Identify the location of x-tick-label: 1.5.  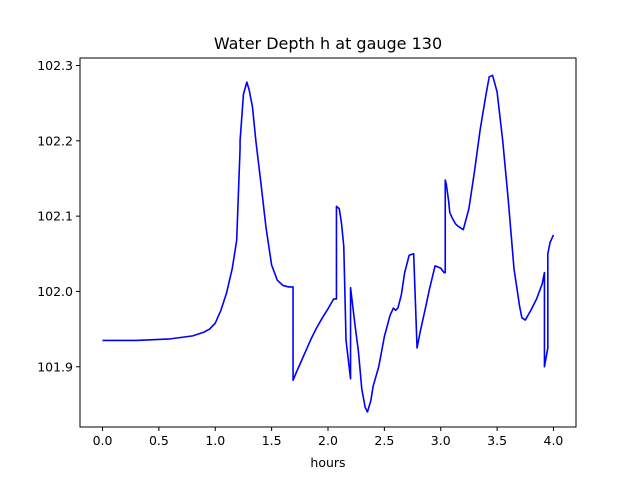
(272, 440).